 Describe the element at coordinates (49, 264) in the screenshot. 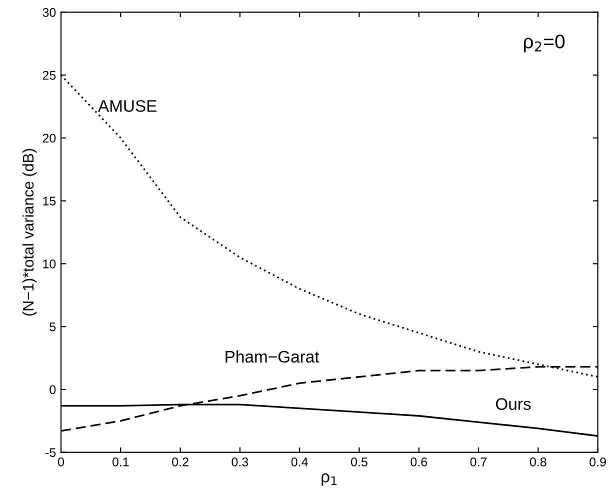

I see `y-tick-label: 10` at that location.